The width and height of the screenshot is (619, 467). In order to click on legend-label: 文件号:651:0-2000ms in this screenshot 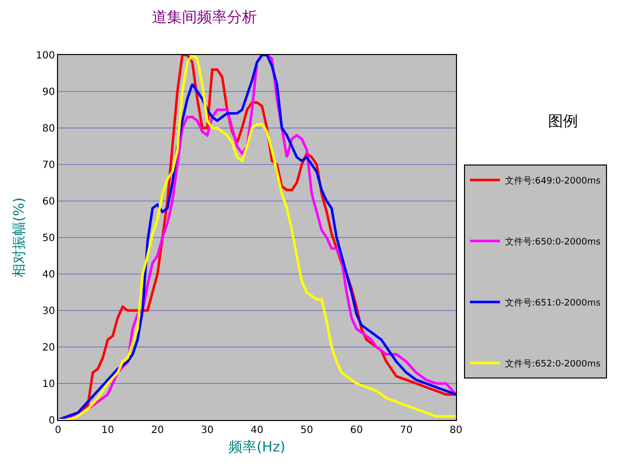, I will do `click(552, 303)`.